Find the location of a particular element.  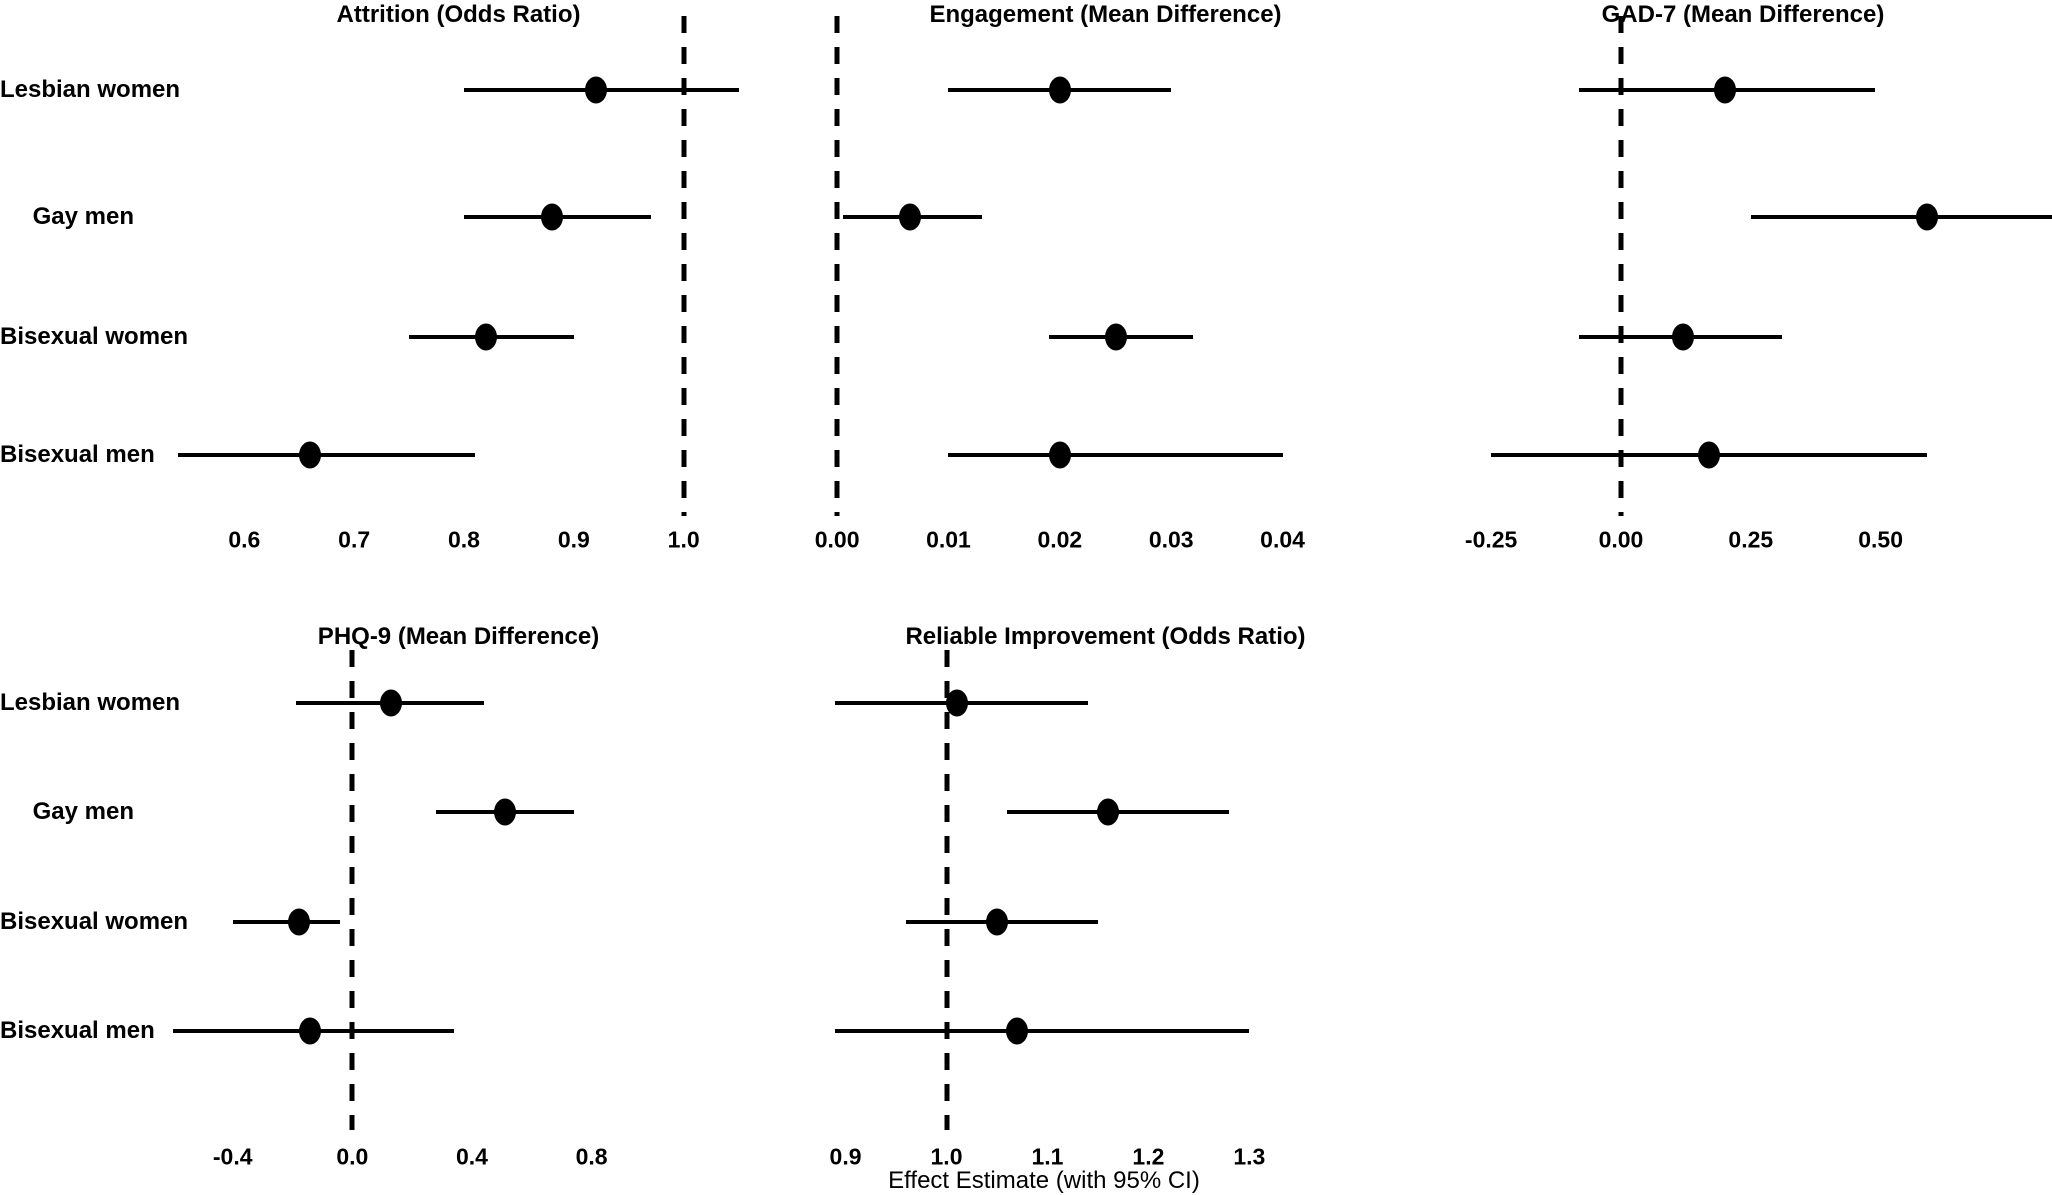

x-axis-title: Effect Estimate (with 95% CI) is located at coordinates (1044, 1180).